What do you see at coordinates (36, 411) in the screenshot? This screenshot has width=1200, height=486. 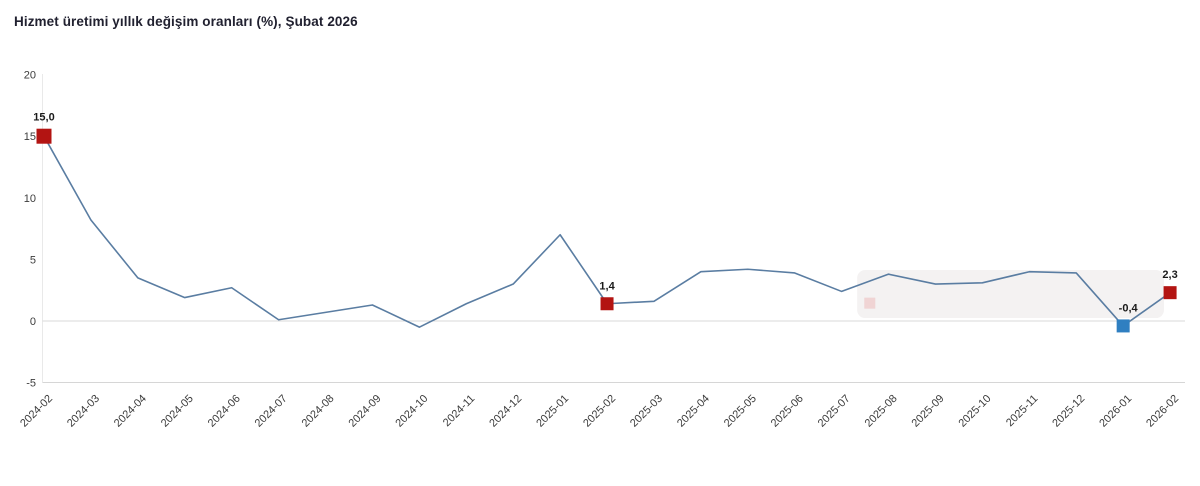 I see `x-axis-tick-label: 2024-02` at bounding box center [36, 411].